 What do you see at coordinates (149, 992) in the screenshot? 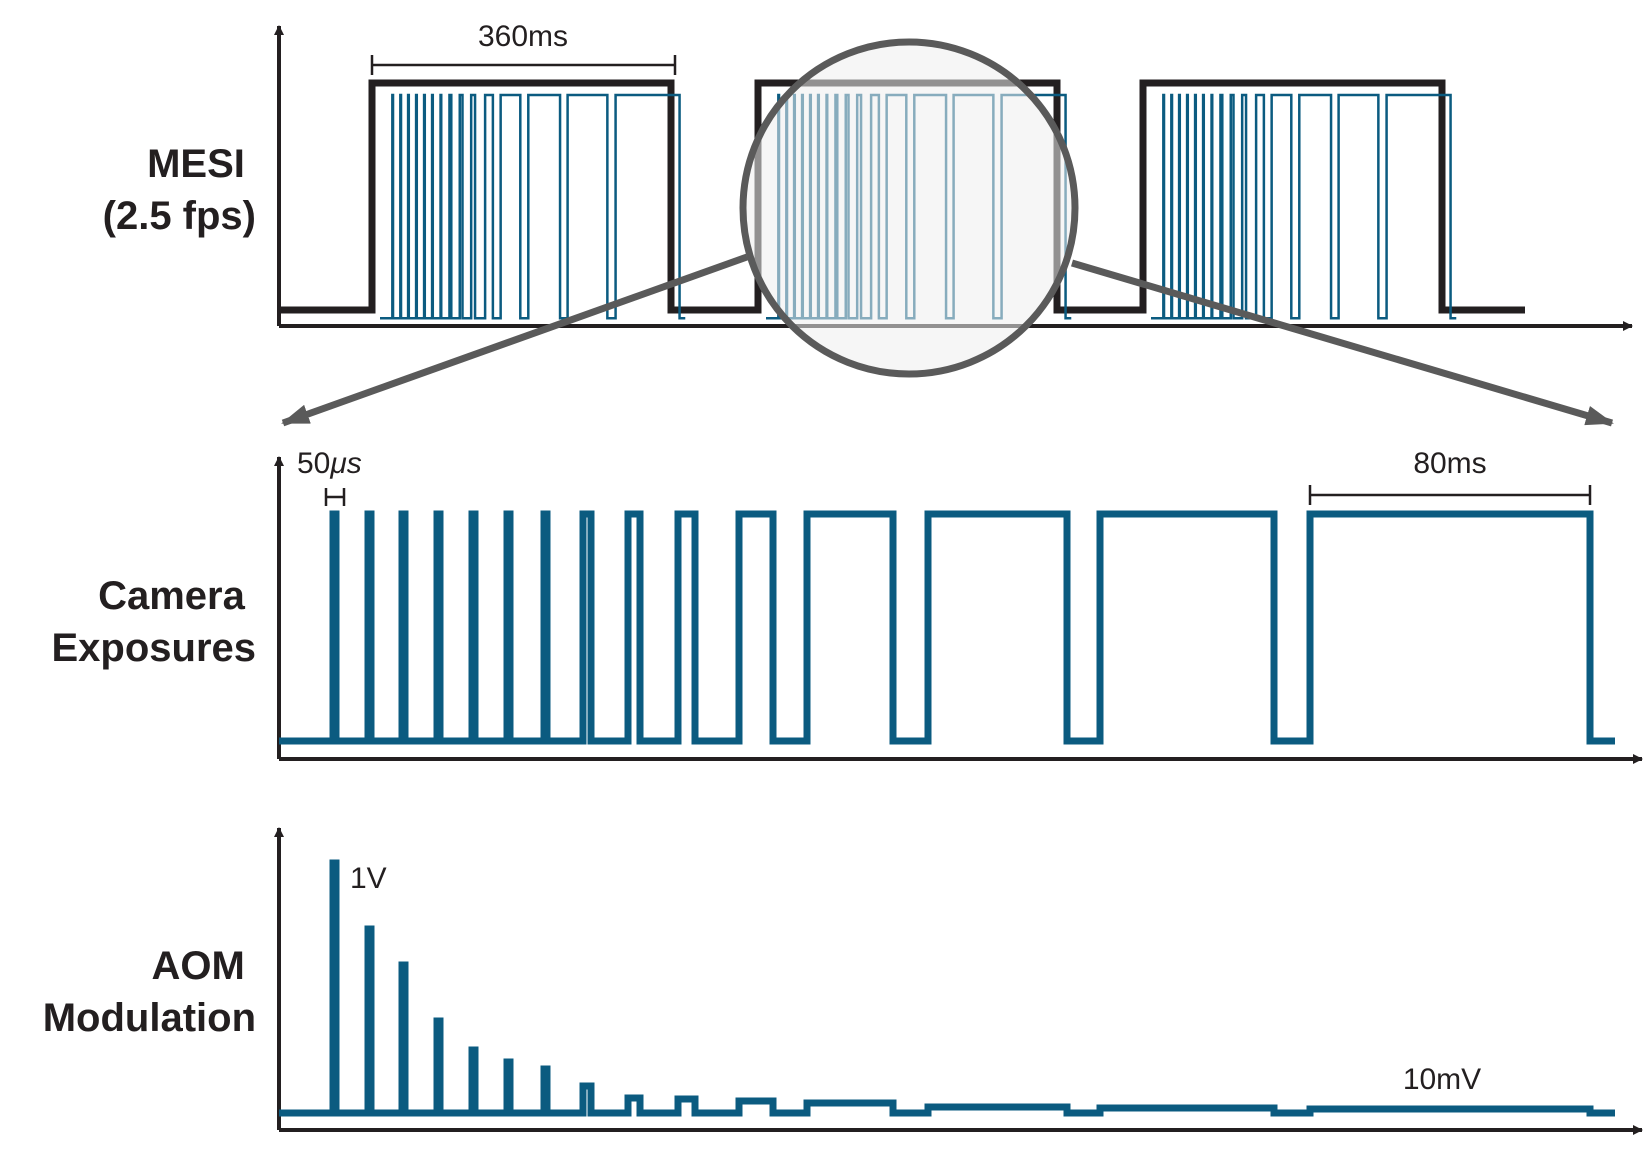
I see `aom-row-label: AOM Modulation` at bounding box center [149, 992].